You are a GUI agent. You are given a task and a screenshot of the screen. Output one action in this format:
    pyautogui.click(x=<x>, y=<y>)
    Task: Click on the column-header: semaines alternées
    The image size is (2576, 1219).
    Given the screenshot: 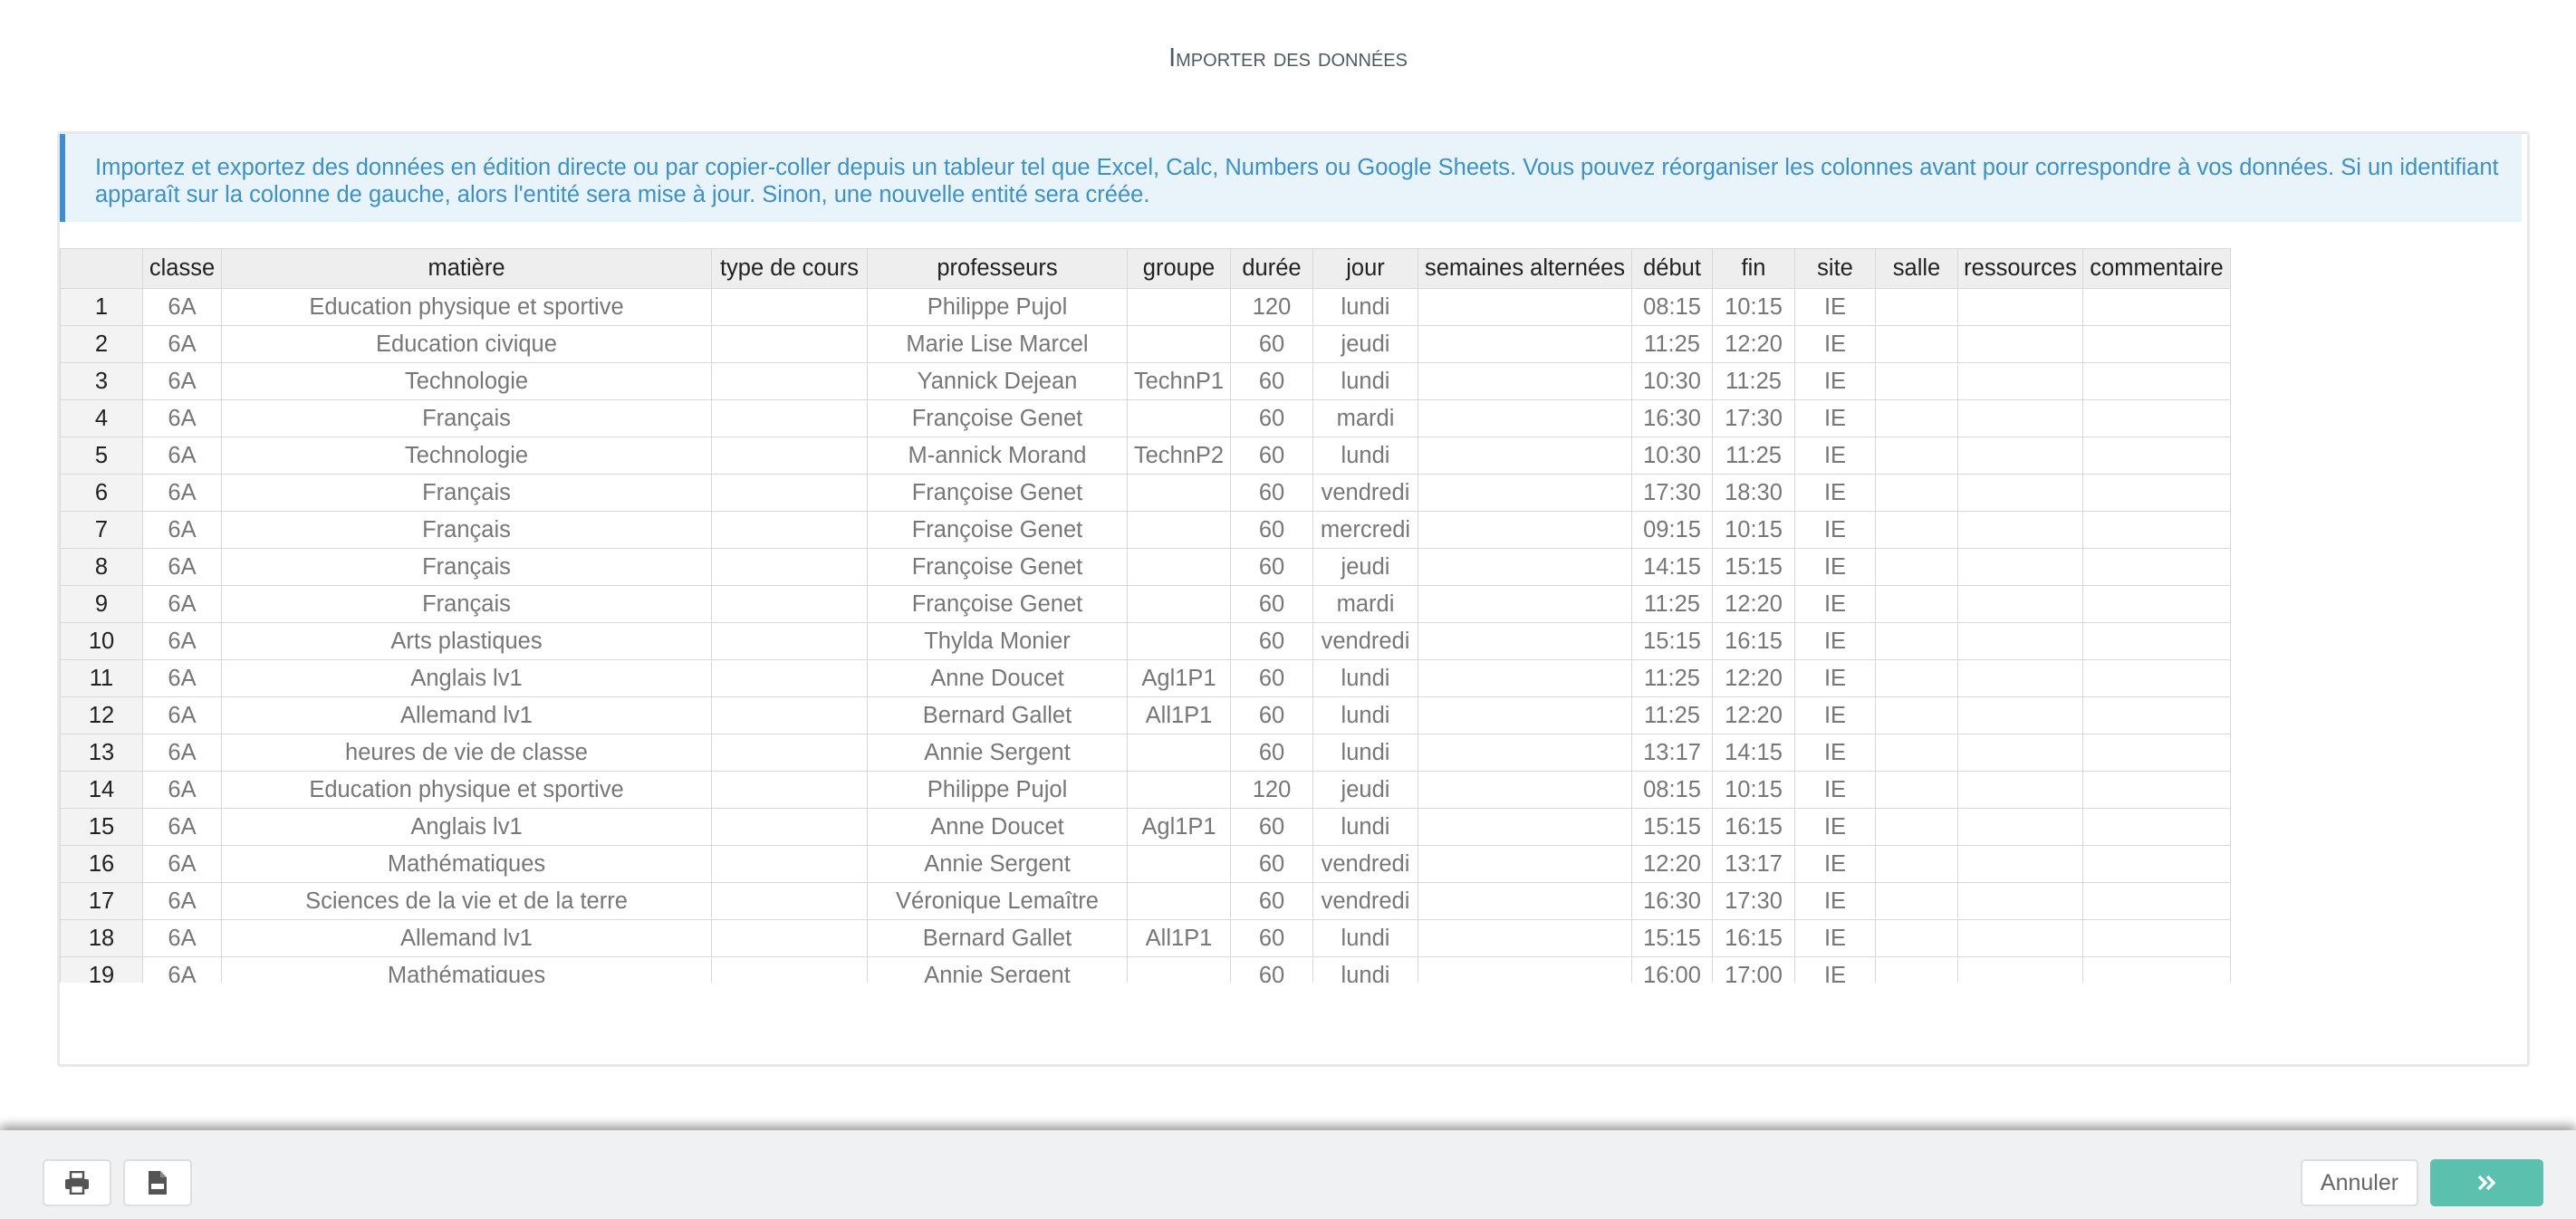 What is the action you would take?
    pyautogui.click(x=1525, y=269)
    